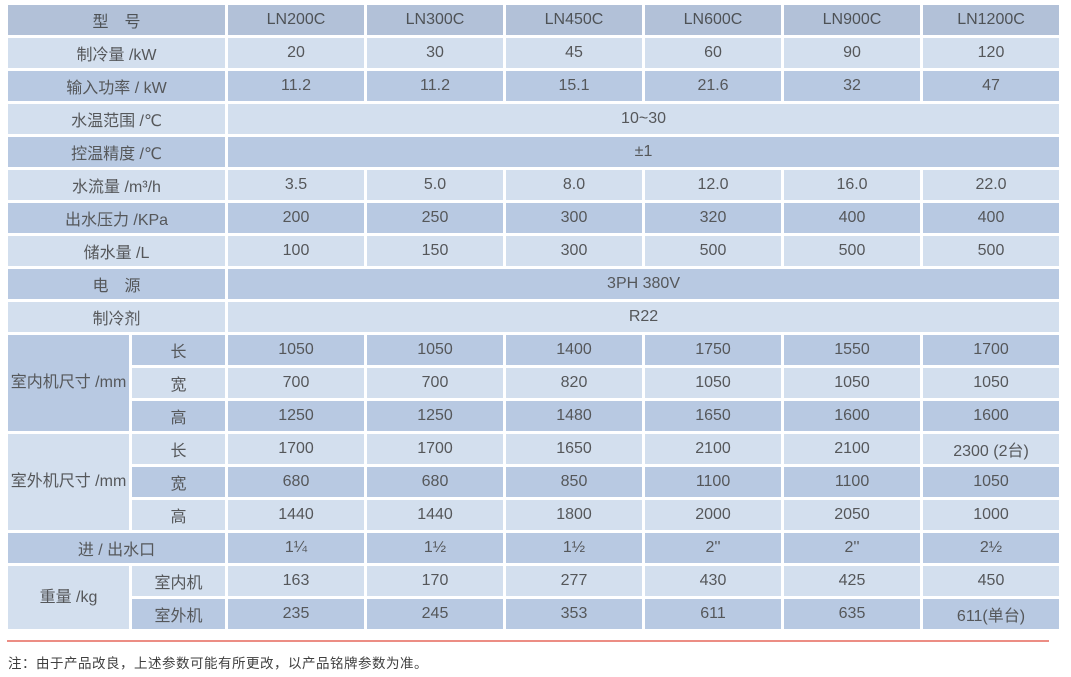  What do you see at coordinates (68, 383) in the screenshot?
I see `group-label: 室内机尺寸 /mm` at bounding box center [68, 383].